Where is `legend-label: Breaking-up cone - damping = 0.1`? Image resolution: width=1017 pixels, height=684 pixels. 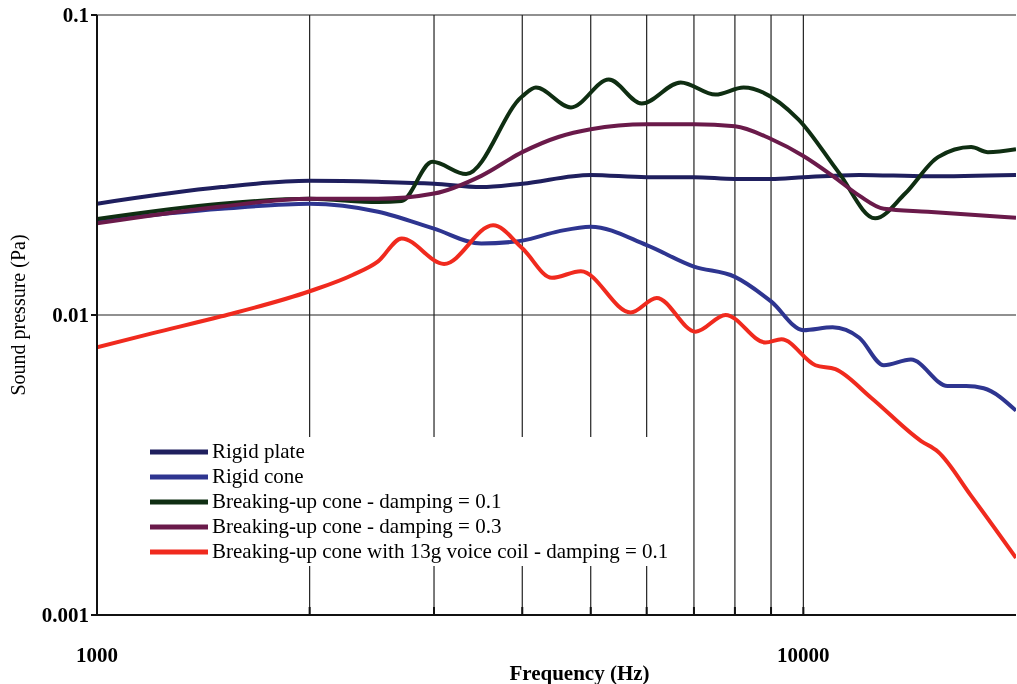
legend-label: Breaking-up cone - damping = 0.1 is located at coordinates (357, 501).